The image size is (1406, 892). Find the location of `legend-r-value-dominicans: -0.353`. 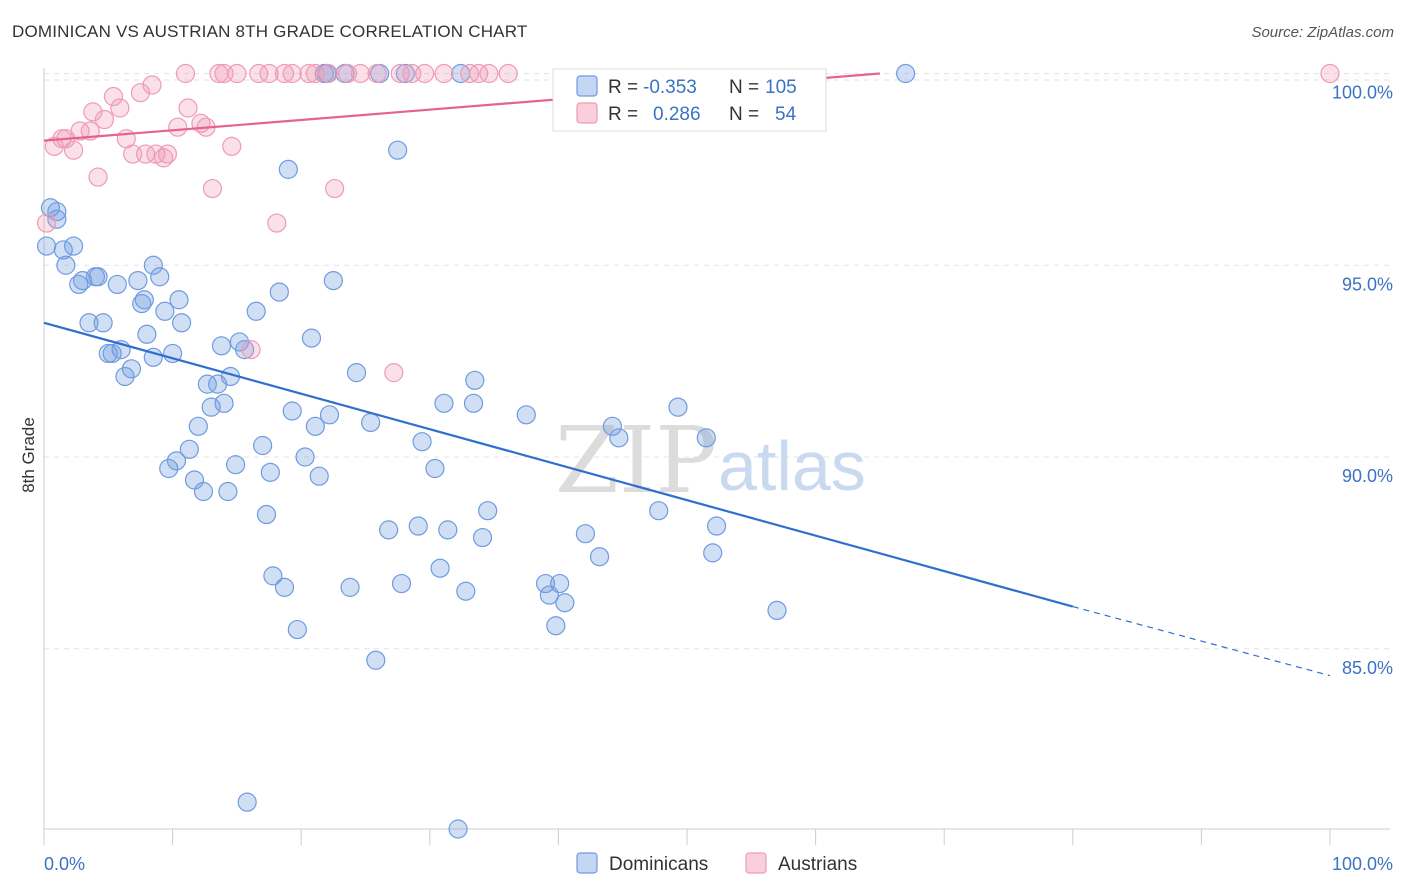

legend-r-value-dominicans: -0.353 is located at coordinates (670, 87).